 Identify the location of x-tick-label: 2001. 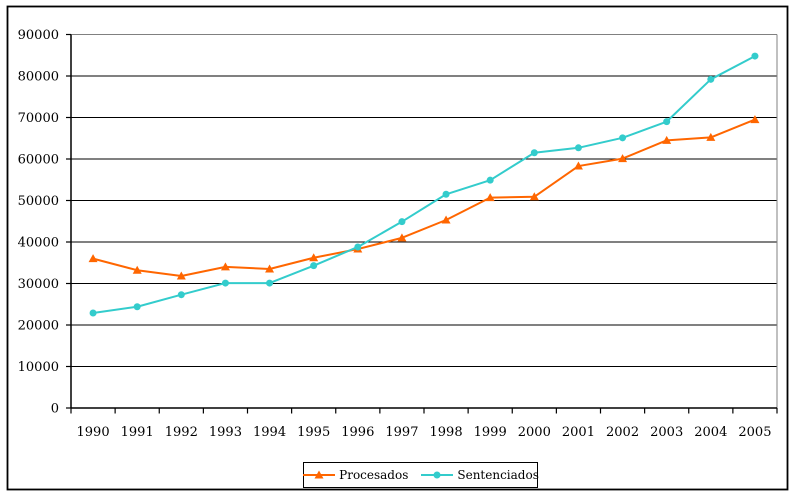
(578, 432).